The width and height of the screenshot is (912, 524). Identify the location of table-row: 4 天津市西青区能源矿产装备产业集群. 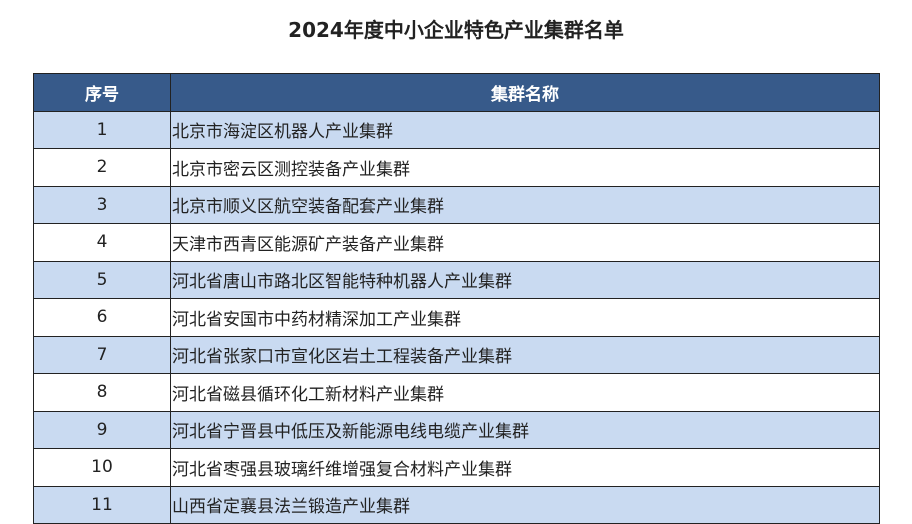
(456, 242).